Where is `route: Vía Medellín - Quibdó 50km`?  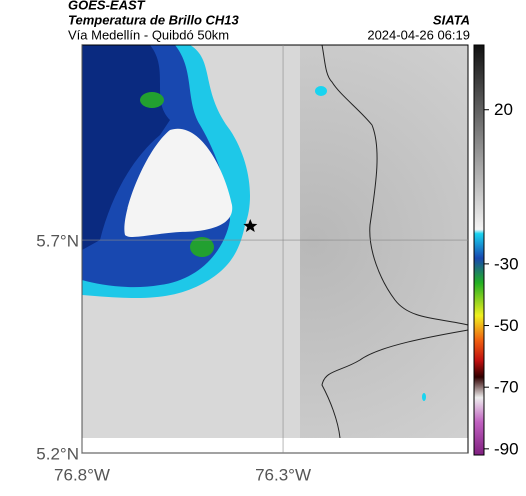
route: Vía Medellín - Quibdó 50km is located at coordinates (148, 34).